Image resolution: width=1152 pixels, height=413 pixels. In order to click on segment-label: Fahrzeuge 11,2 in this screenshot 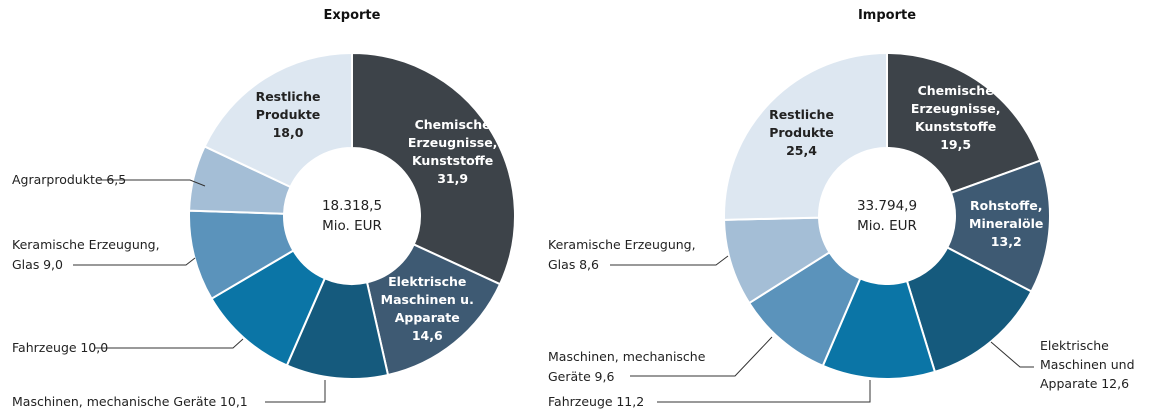, I will do `click(596, 402)`.